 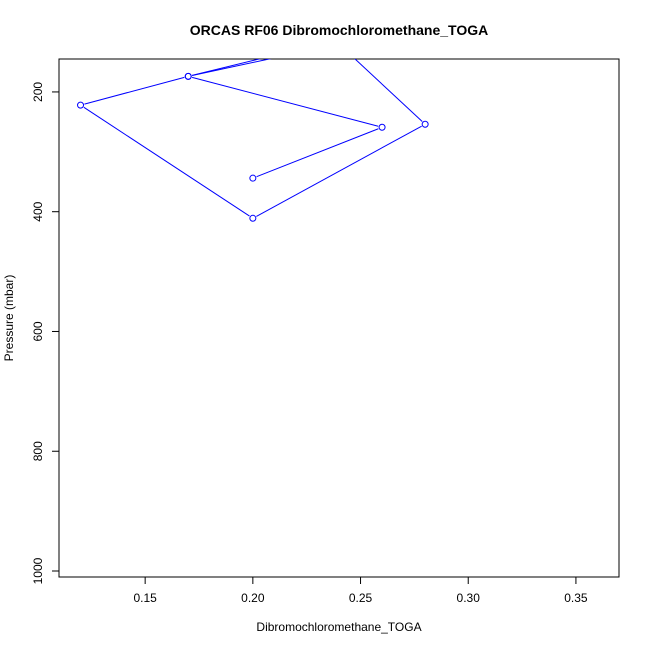 What do you see at coordinates (38, 92) in the screenshot?
I see `y-tick-label: 200` at bounding box center [38, 92].